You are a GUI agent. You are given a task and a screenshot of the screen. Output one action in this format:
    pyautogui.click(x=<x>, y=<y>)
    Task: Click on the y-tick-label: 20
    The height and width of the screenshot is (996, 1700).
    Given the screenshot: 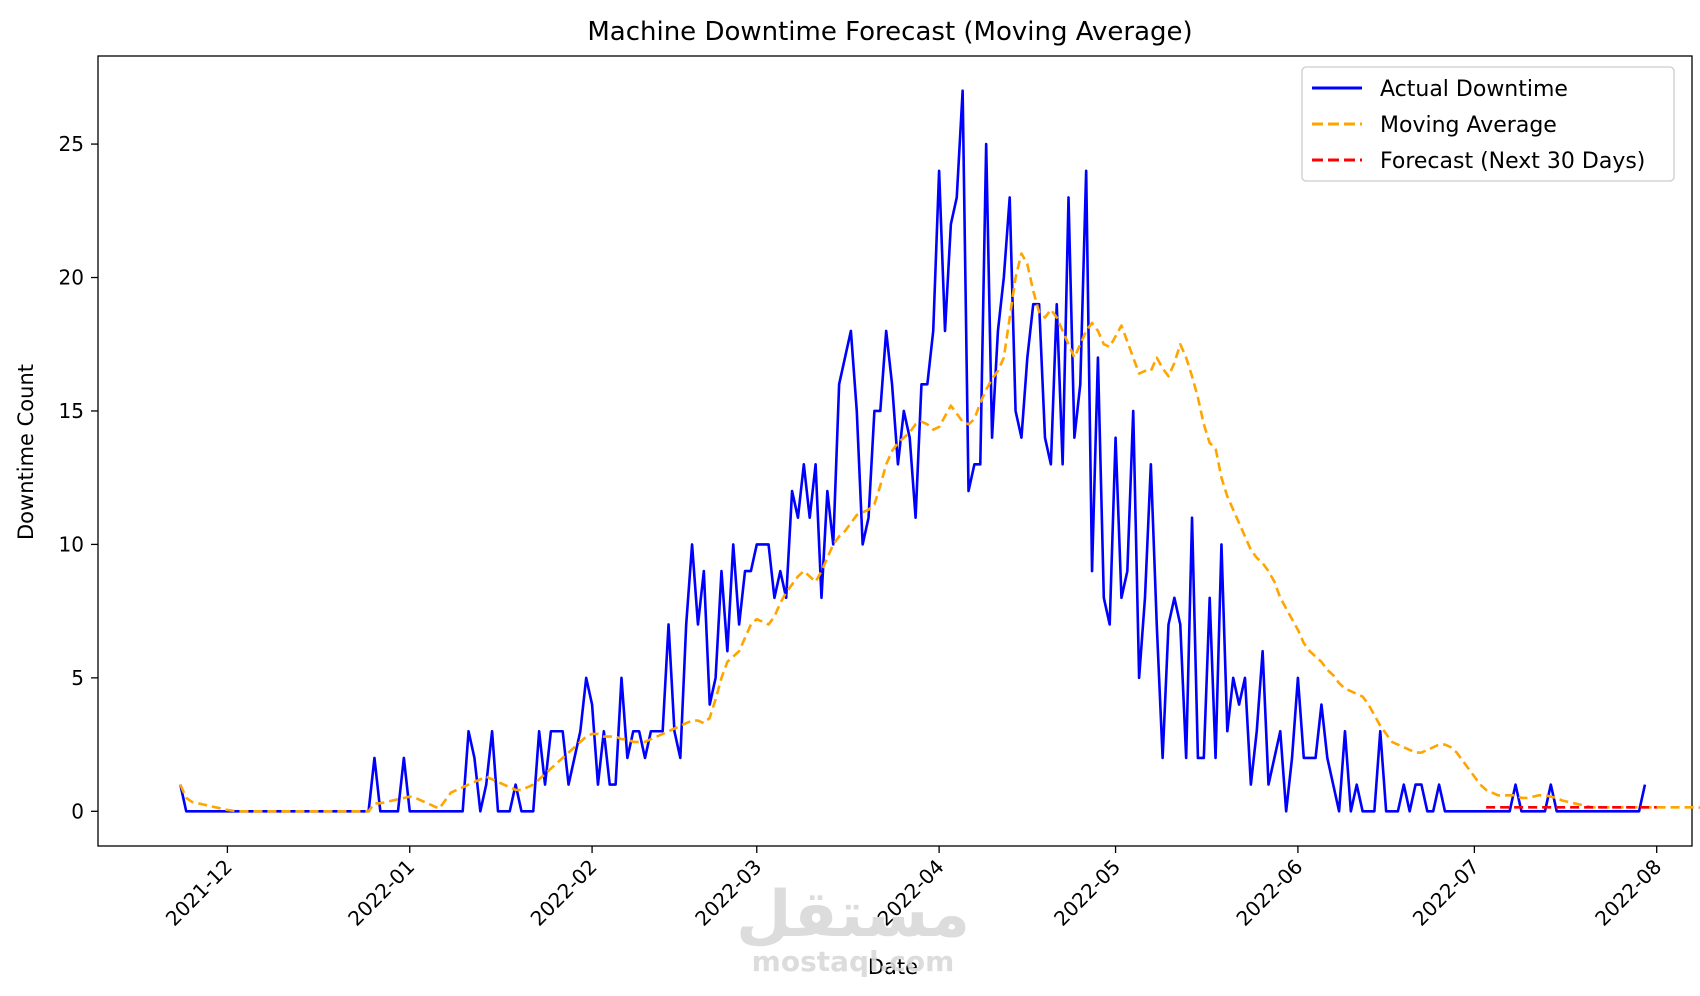 What is the action you would take?
    pyautogui.click(x=71, y=278)
    